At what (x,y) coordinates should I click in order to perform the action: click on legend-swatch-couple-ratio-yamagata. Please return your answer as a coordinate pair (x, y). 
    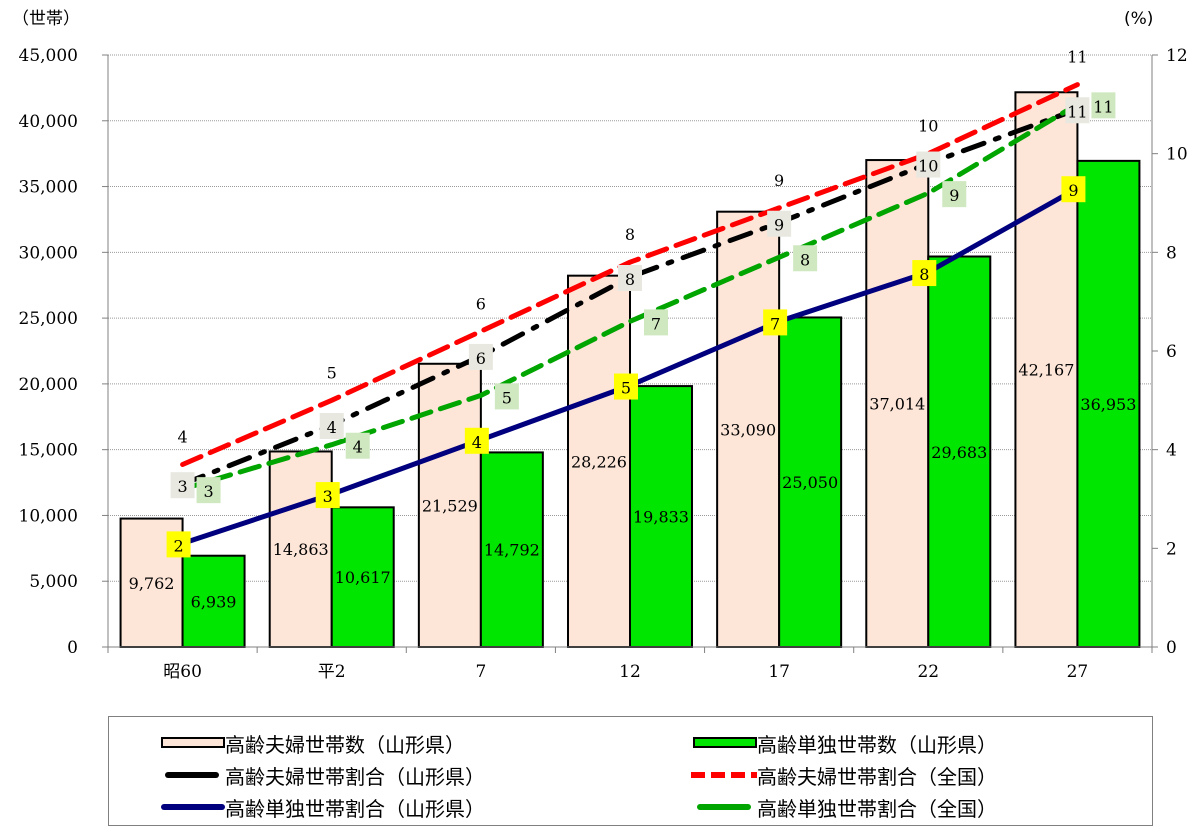
    Looking at the image, I should click on (192, 775).